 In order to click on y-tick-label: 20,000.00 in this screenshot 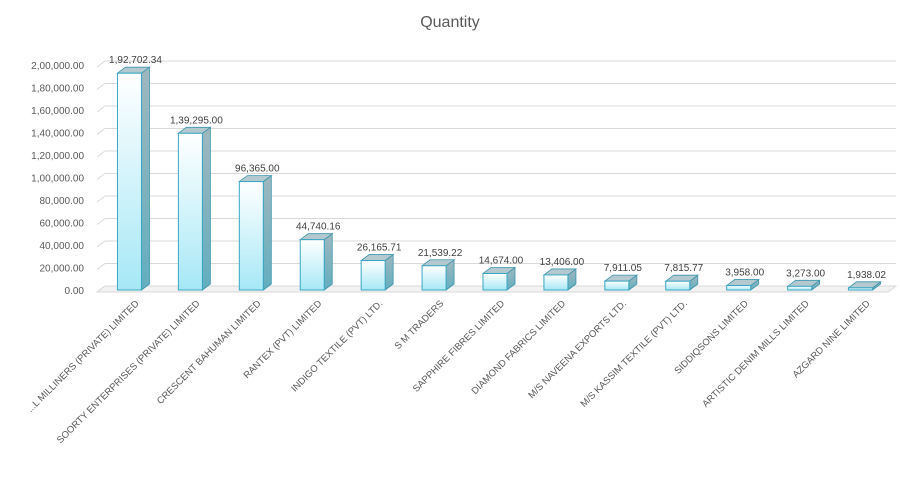, I will do `click(62, 269)`.